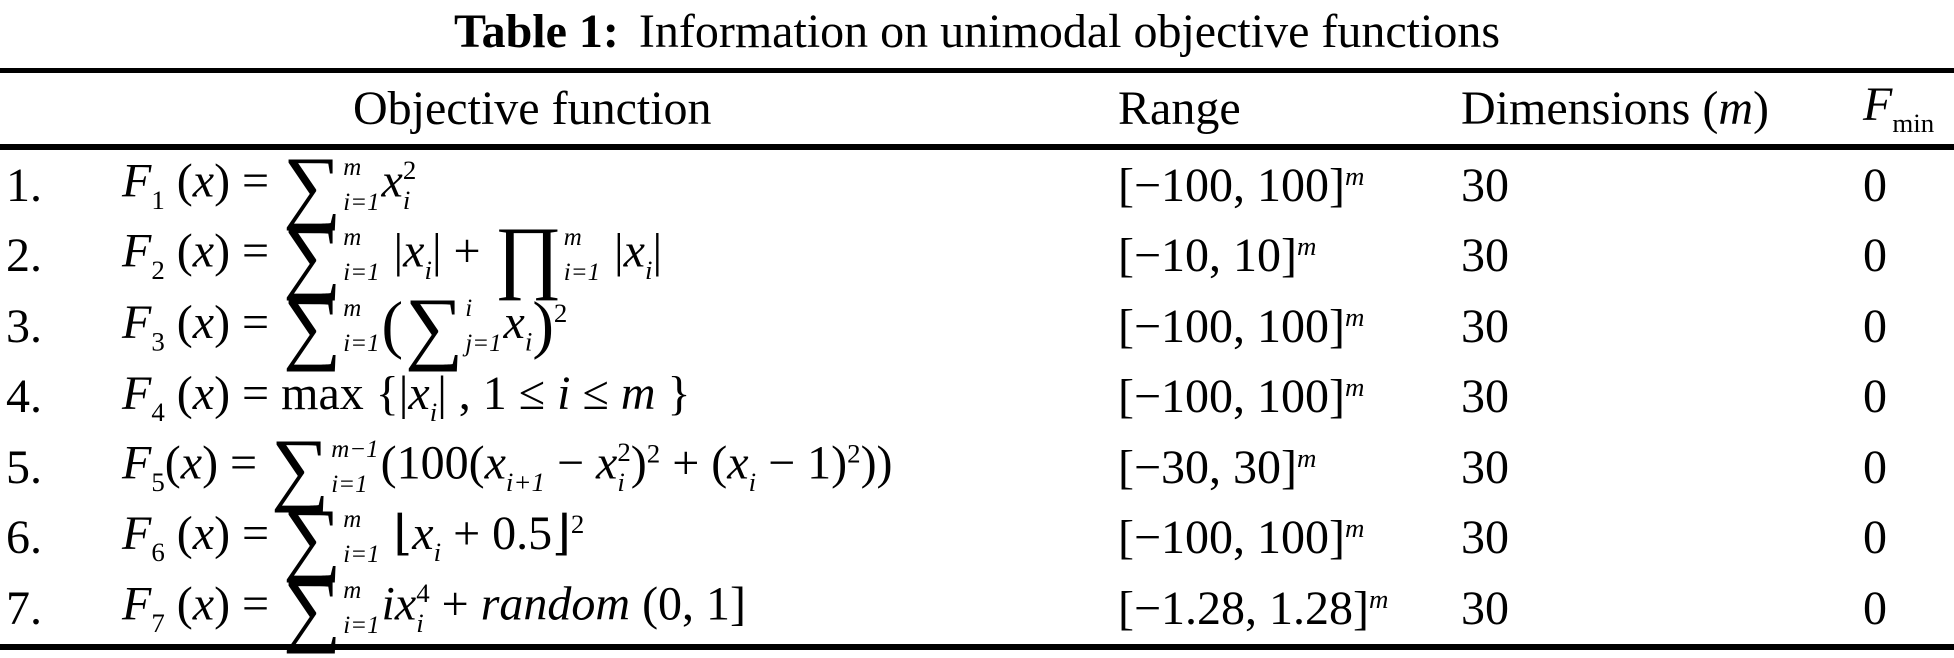 The height and width of the screenshot is (658, 1954). Describe the element at coordinates (536, 31) in the screenshot. I see `table-caption-label: Table 1:` at that location.